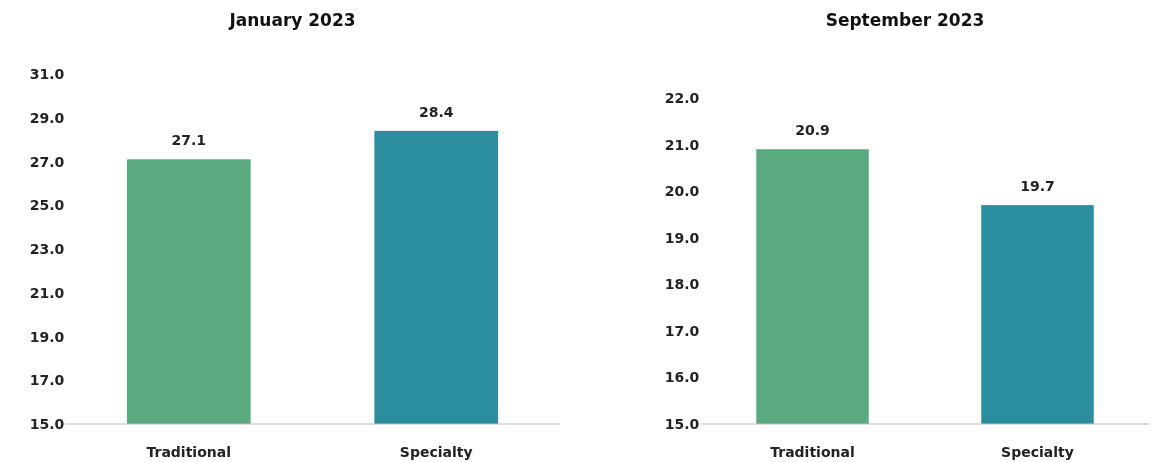 The height and width of the screenshot is (462, 1165). I want to click on y-tick-label: 31.0, so click(47, 74).